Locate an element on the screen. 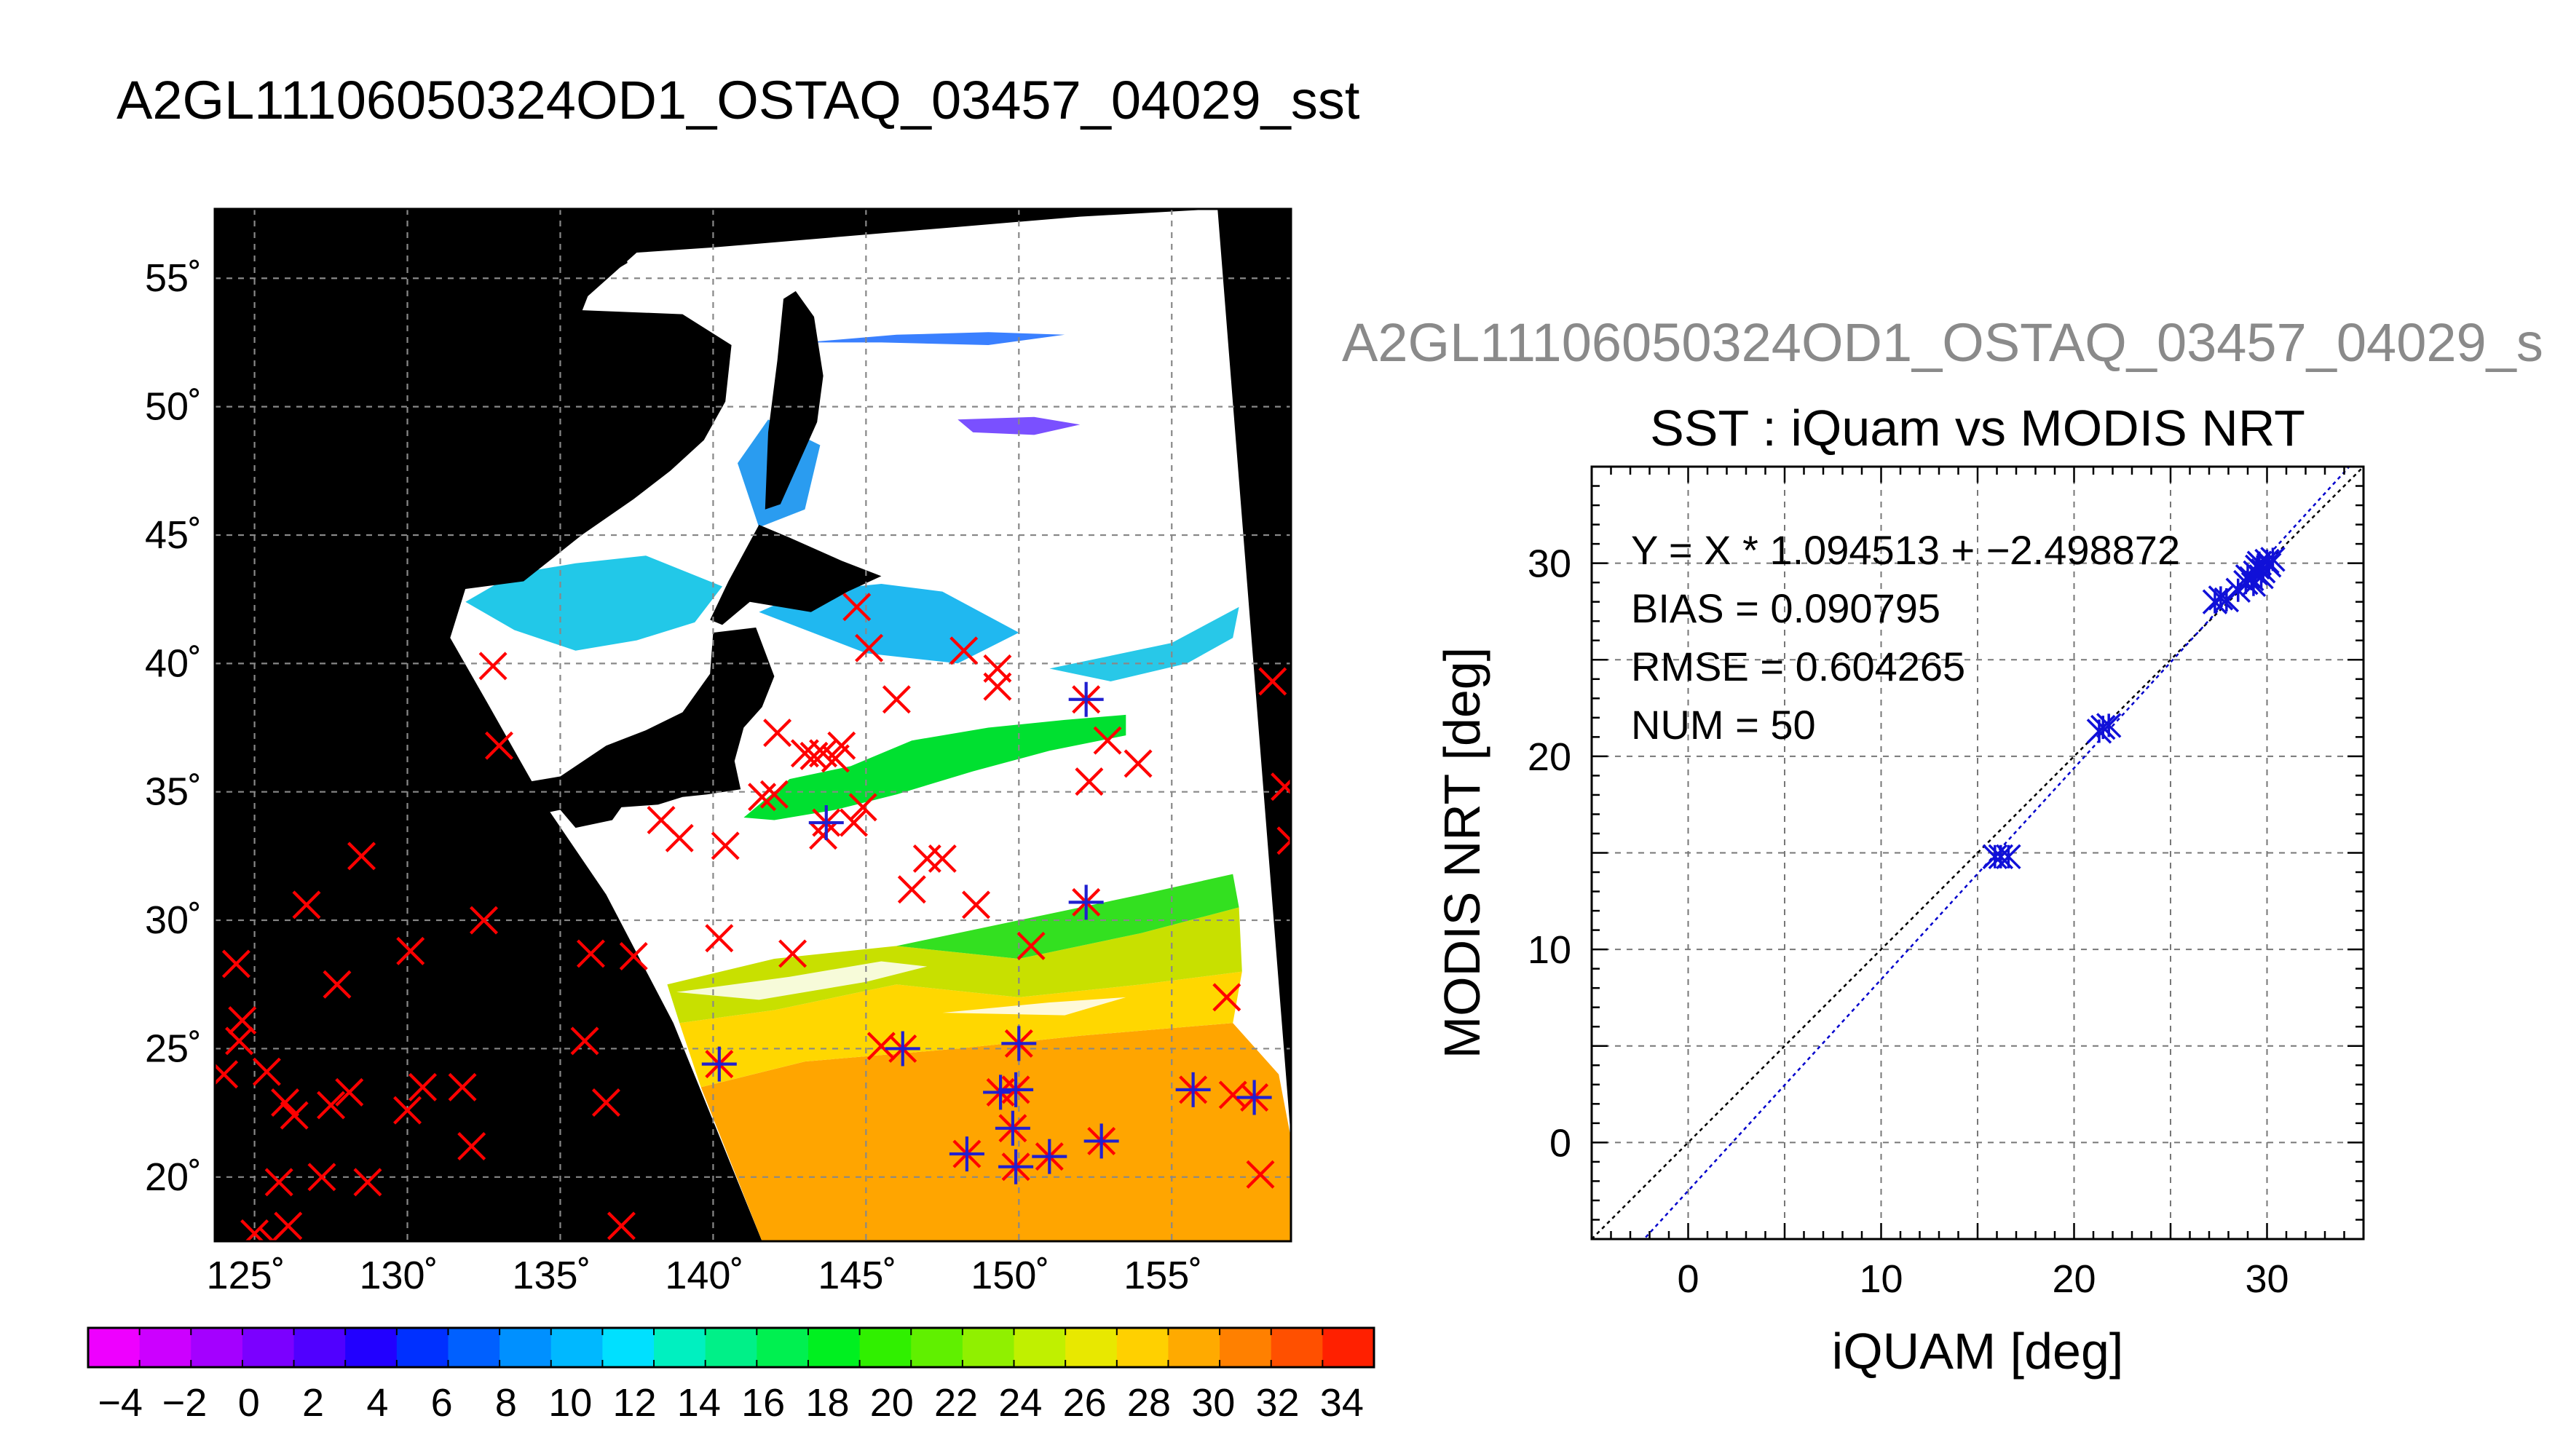 The width and height of the screenshot is (2555, 1456). colorbar-tick-label: 6 is located at coordinates (442, 1403).